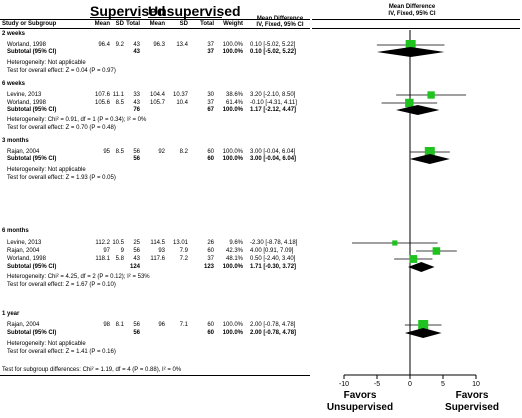  What do you see at coordinates (14, 84) in the screenshot?
I see `subgroup-title: 6 weeks` at bounding box center [14, 84].